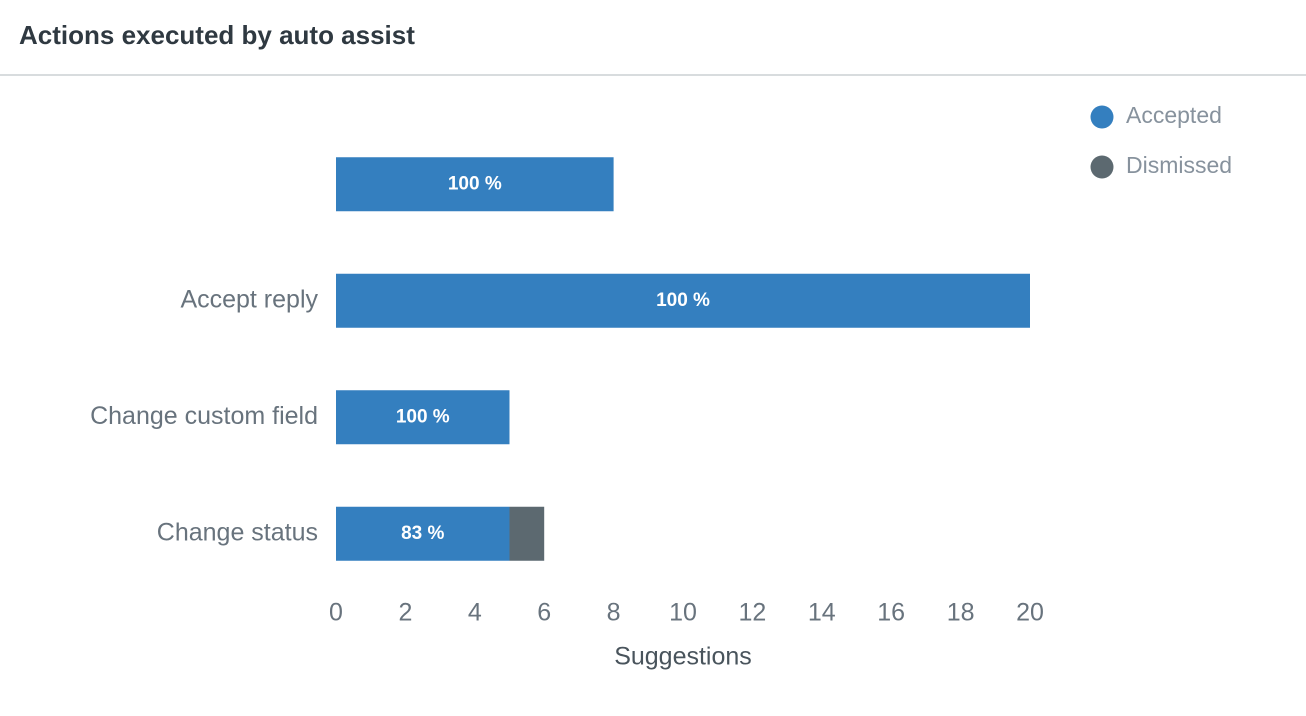 This screenshot has height=716, width=1306. I want to click on y-tick-label: Accept reply, so click(249, 299).